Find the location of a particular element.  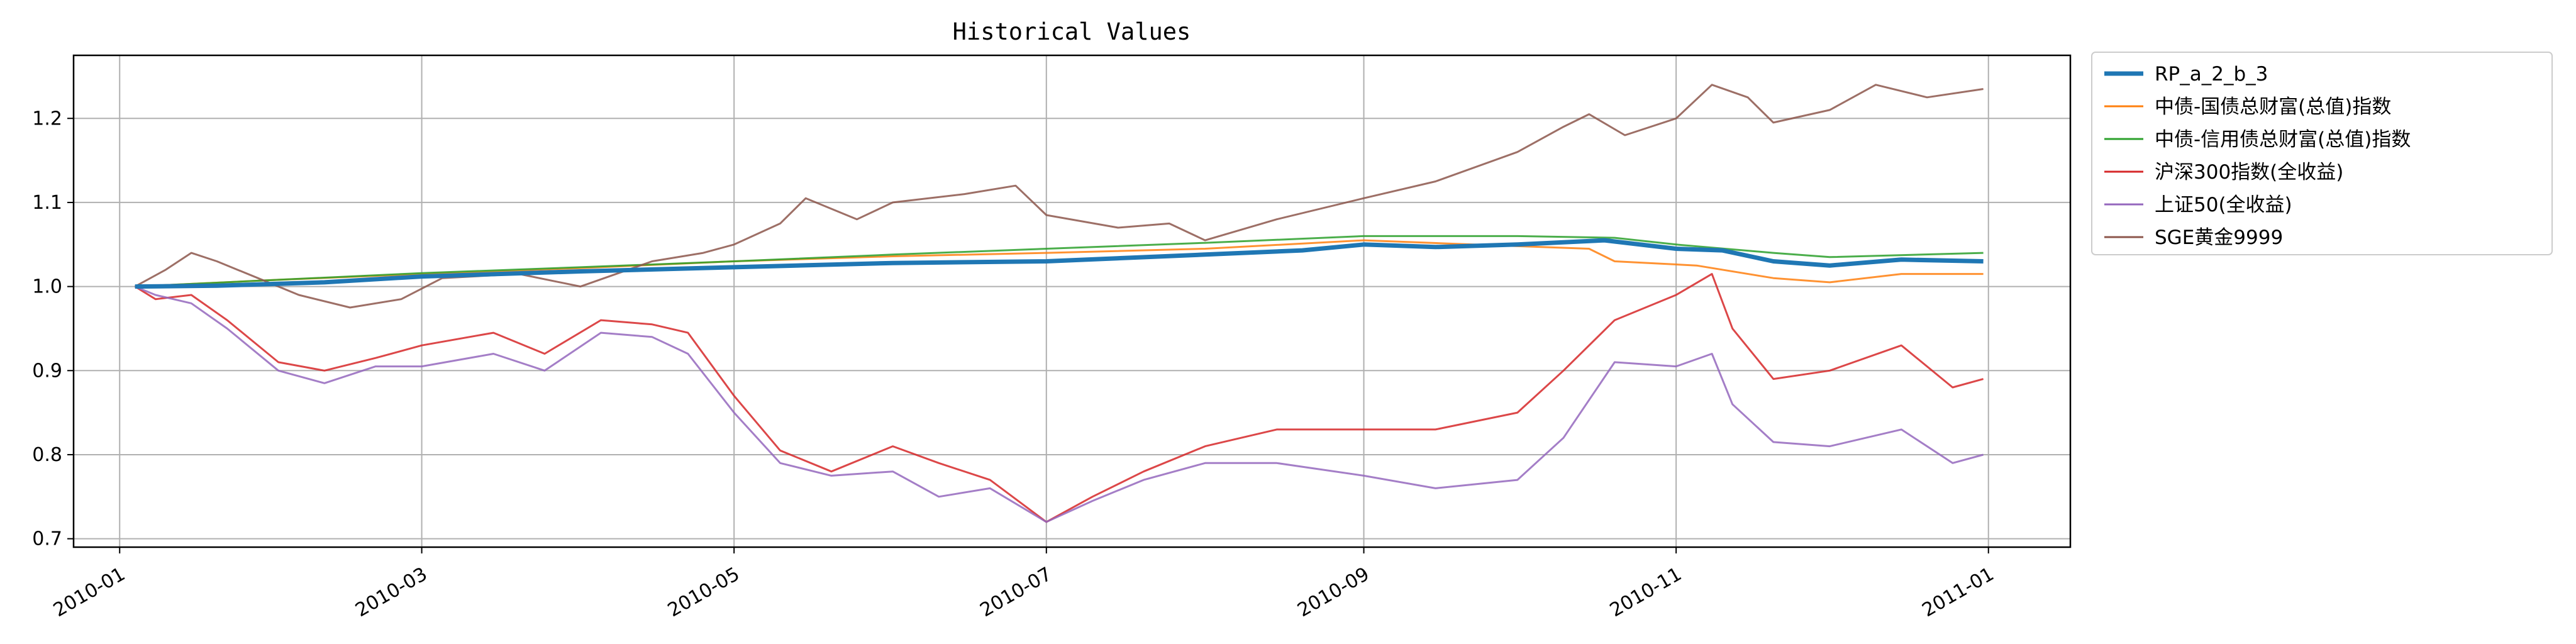

x-tick-label: 2010-03 is located at coordinates (391, 592).